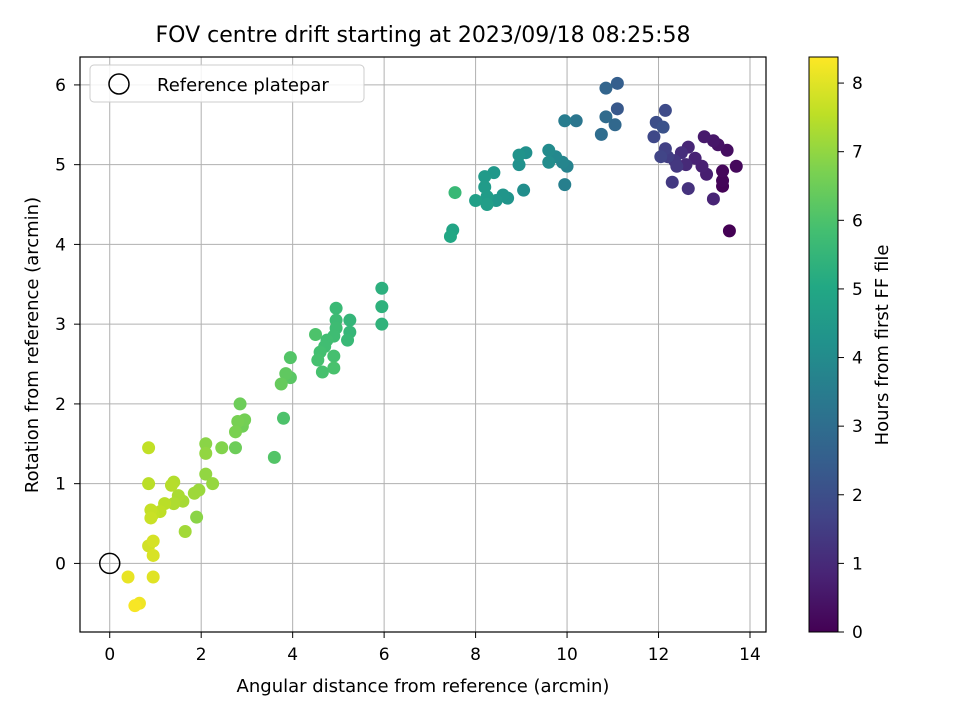 The width and height of the screenshot is (960, 720). Describe the element at coordinates (850, 358) in the screenshot. I see `colorbar-ticks: 0 1 2 3 4 5 6 7 8` at that location.